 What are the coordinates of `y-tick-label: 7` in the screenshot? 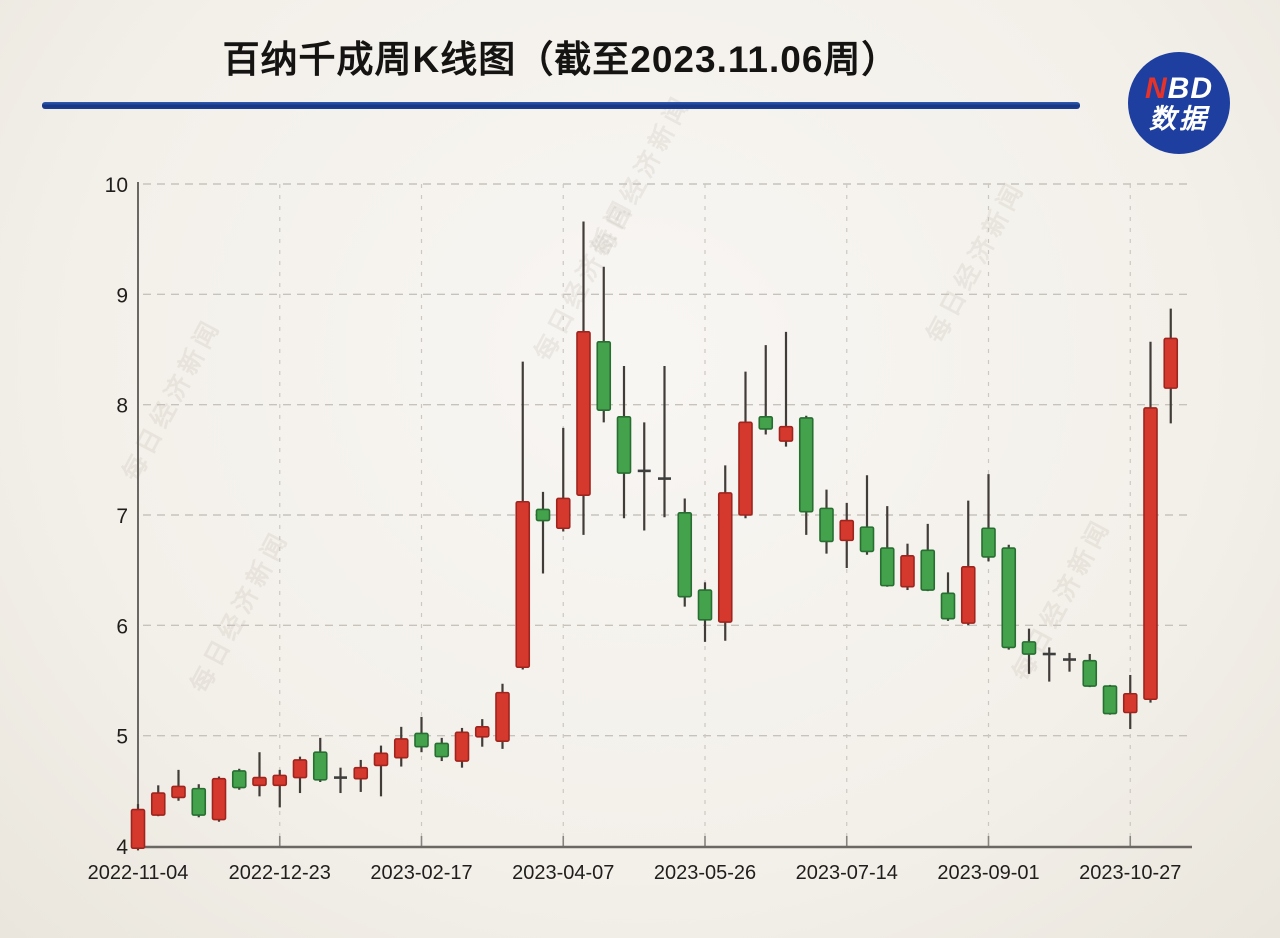 It's located at (122, 516).